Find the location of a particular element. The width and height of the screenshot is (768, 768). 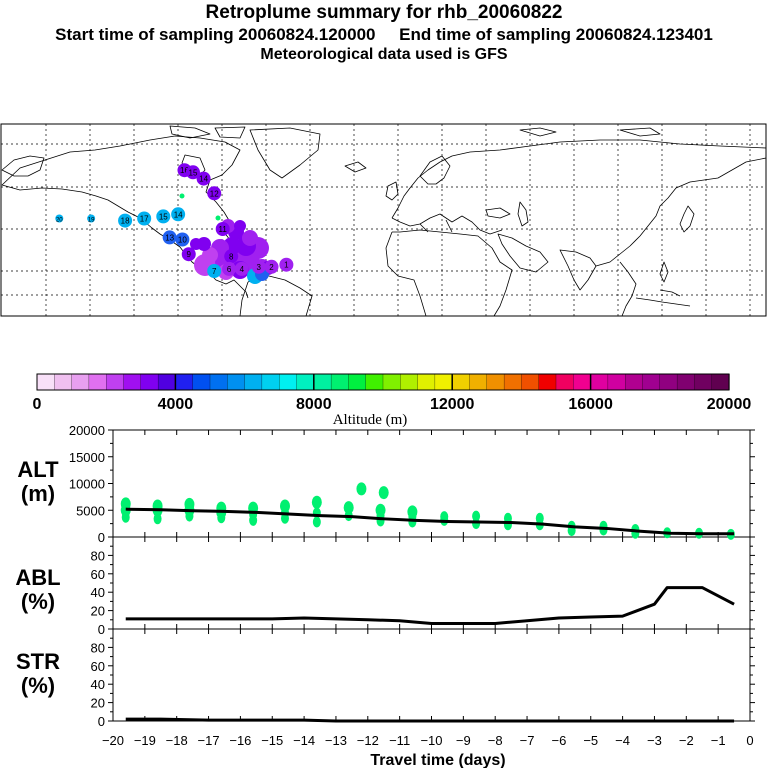

day-marker-label: 6 is located at coordinates (229, 269).